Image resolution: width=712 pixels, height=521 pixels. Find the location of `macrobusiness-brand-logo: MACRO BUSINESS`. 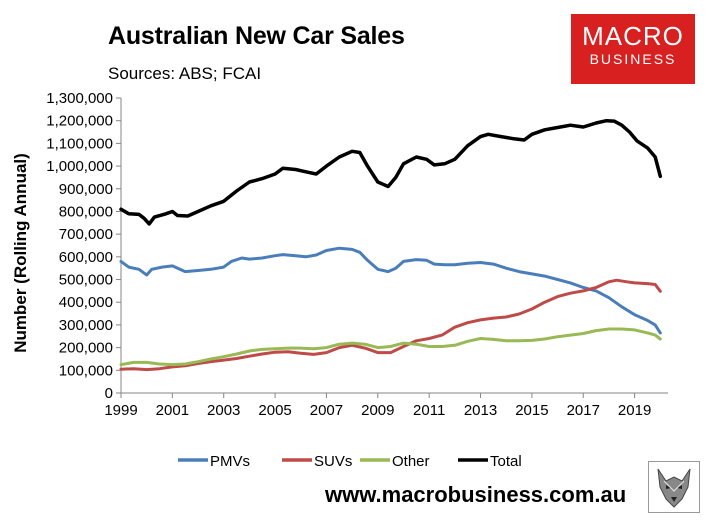

macrobusiness-brand-logo: MACRO BUSINESS is located at coordinates (633, 49).